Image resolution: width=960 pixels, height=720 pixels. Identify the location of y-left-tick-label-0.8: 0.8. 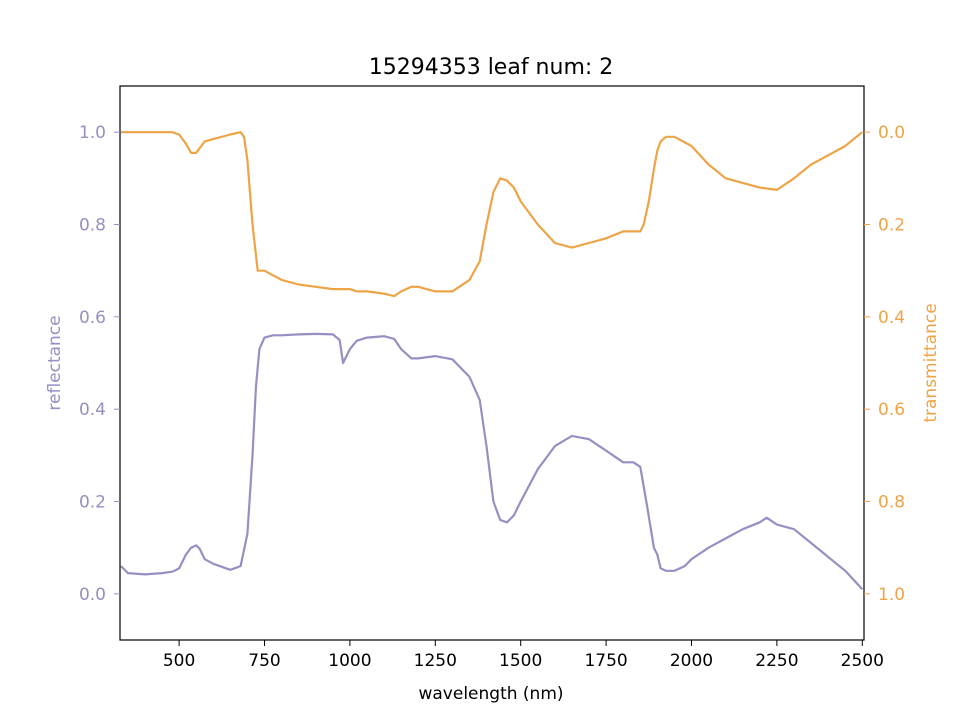
(92, 226).